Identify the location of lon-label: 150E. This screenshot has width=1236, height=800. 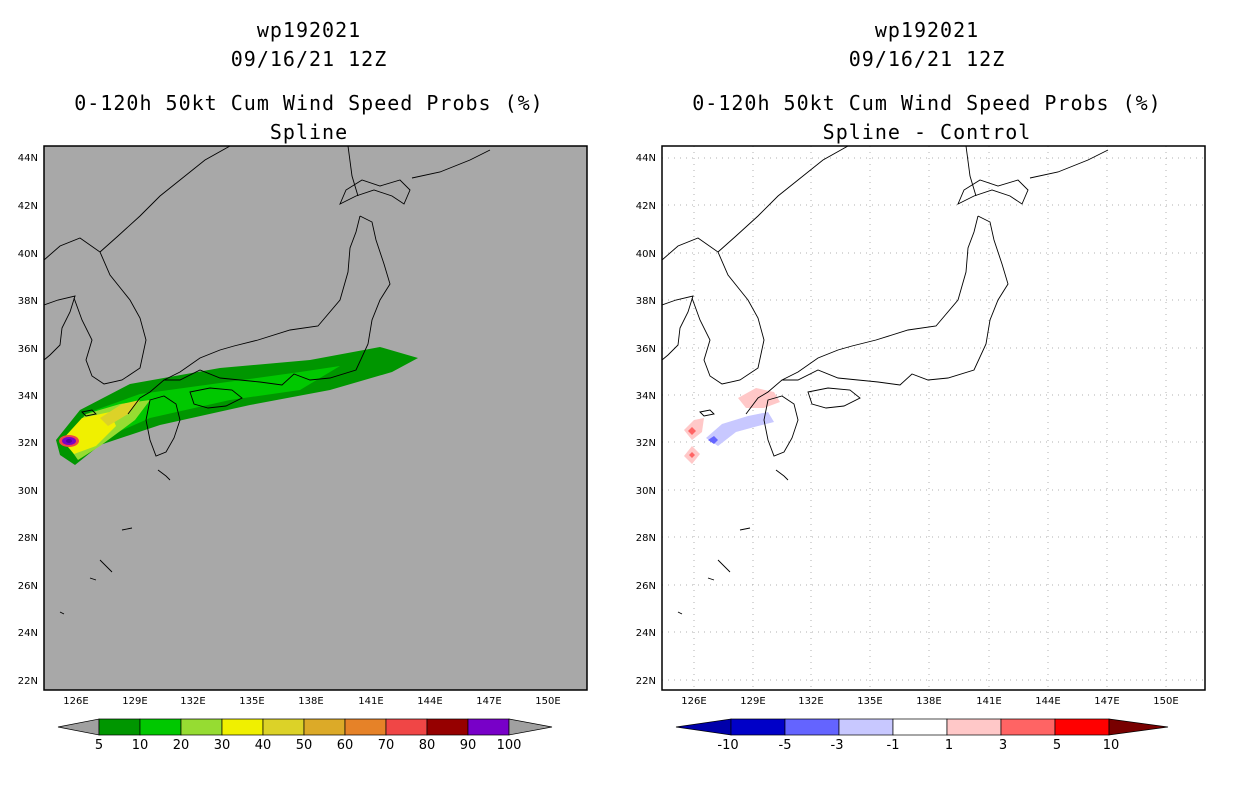
(1165, 701).